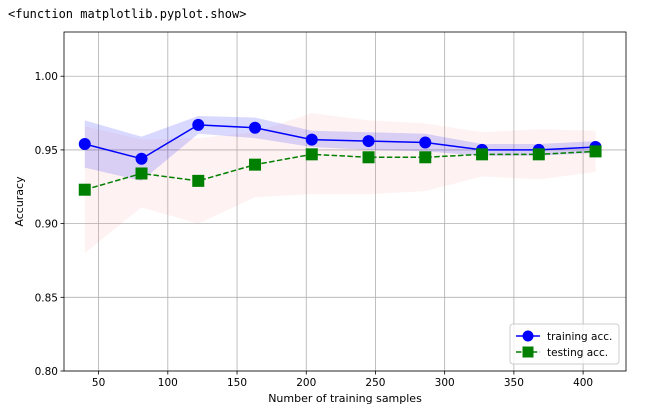 Image resolution: width=653 pixels, height=414 pixels. I want to click on legend-box, so click(564, 344).